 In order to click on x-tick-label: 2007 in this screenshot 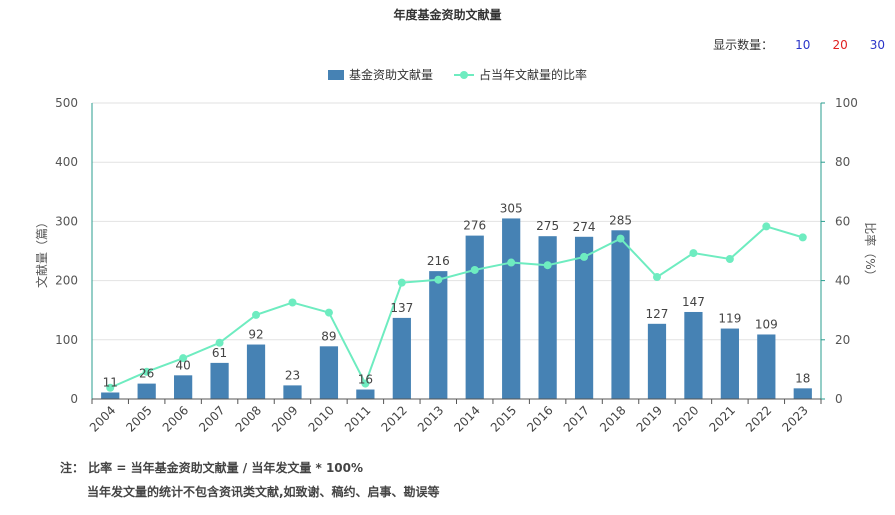, I will do `click(211, 418)`.